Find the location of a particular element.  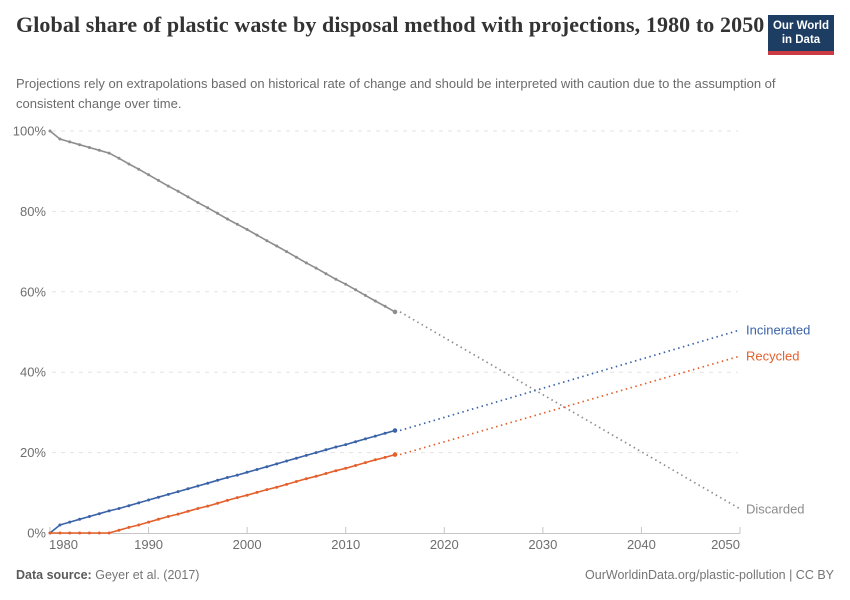

y-tick-label: 100% is located at coordinates (30, 131).